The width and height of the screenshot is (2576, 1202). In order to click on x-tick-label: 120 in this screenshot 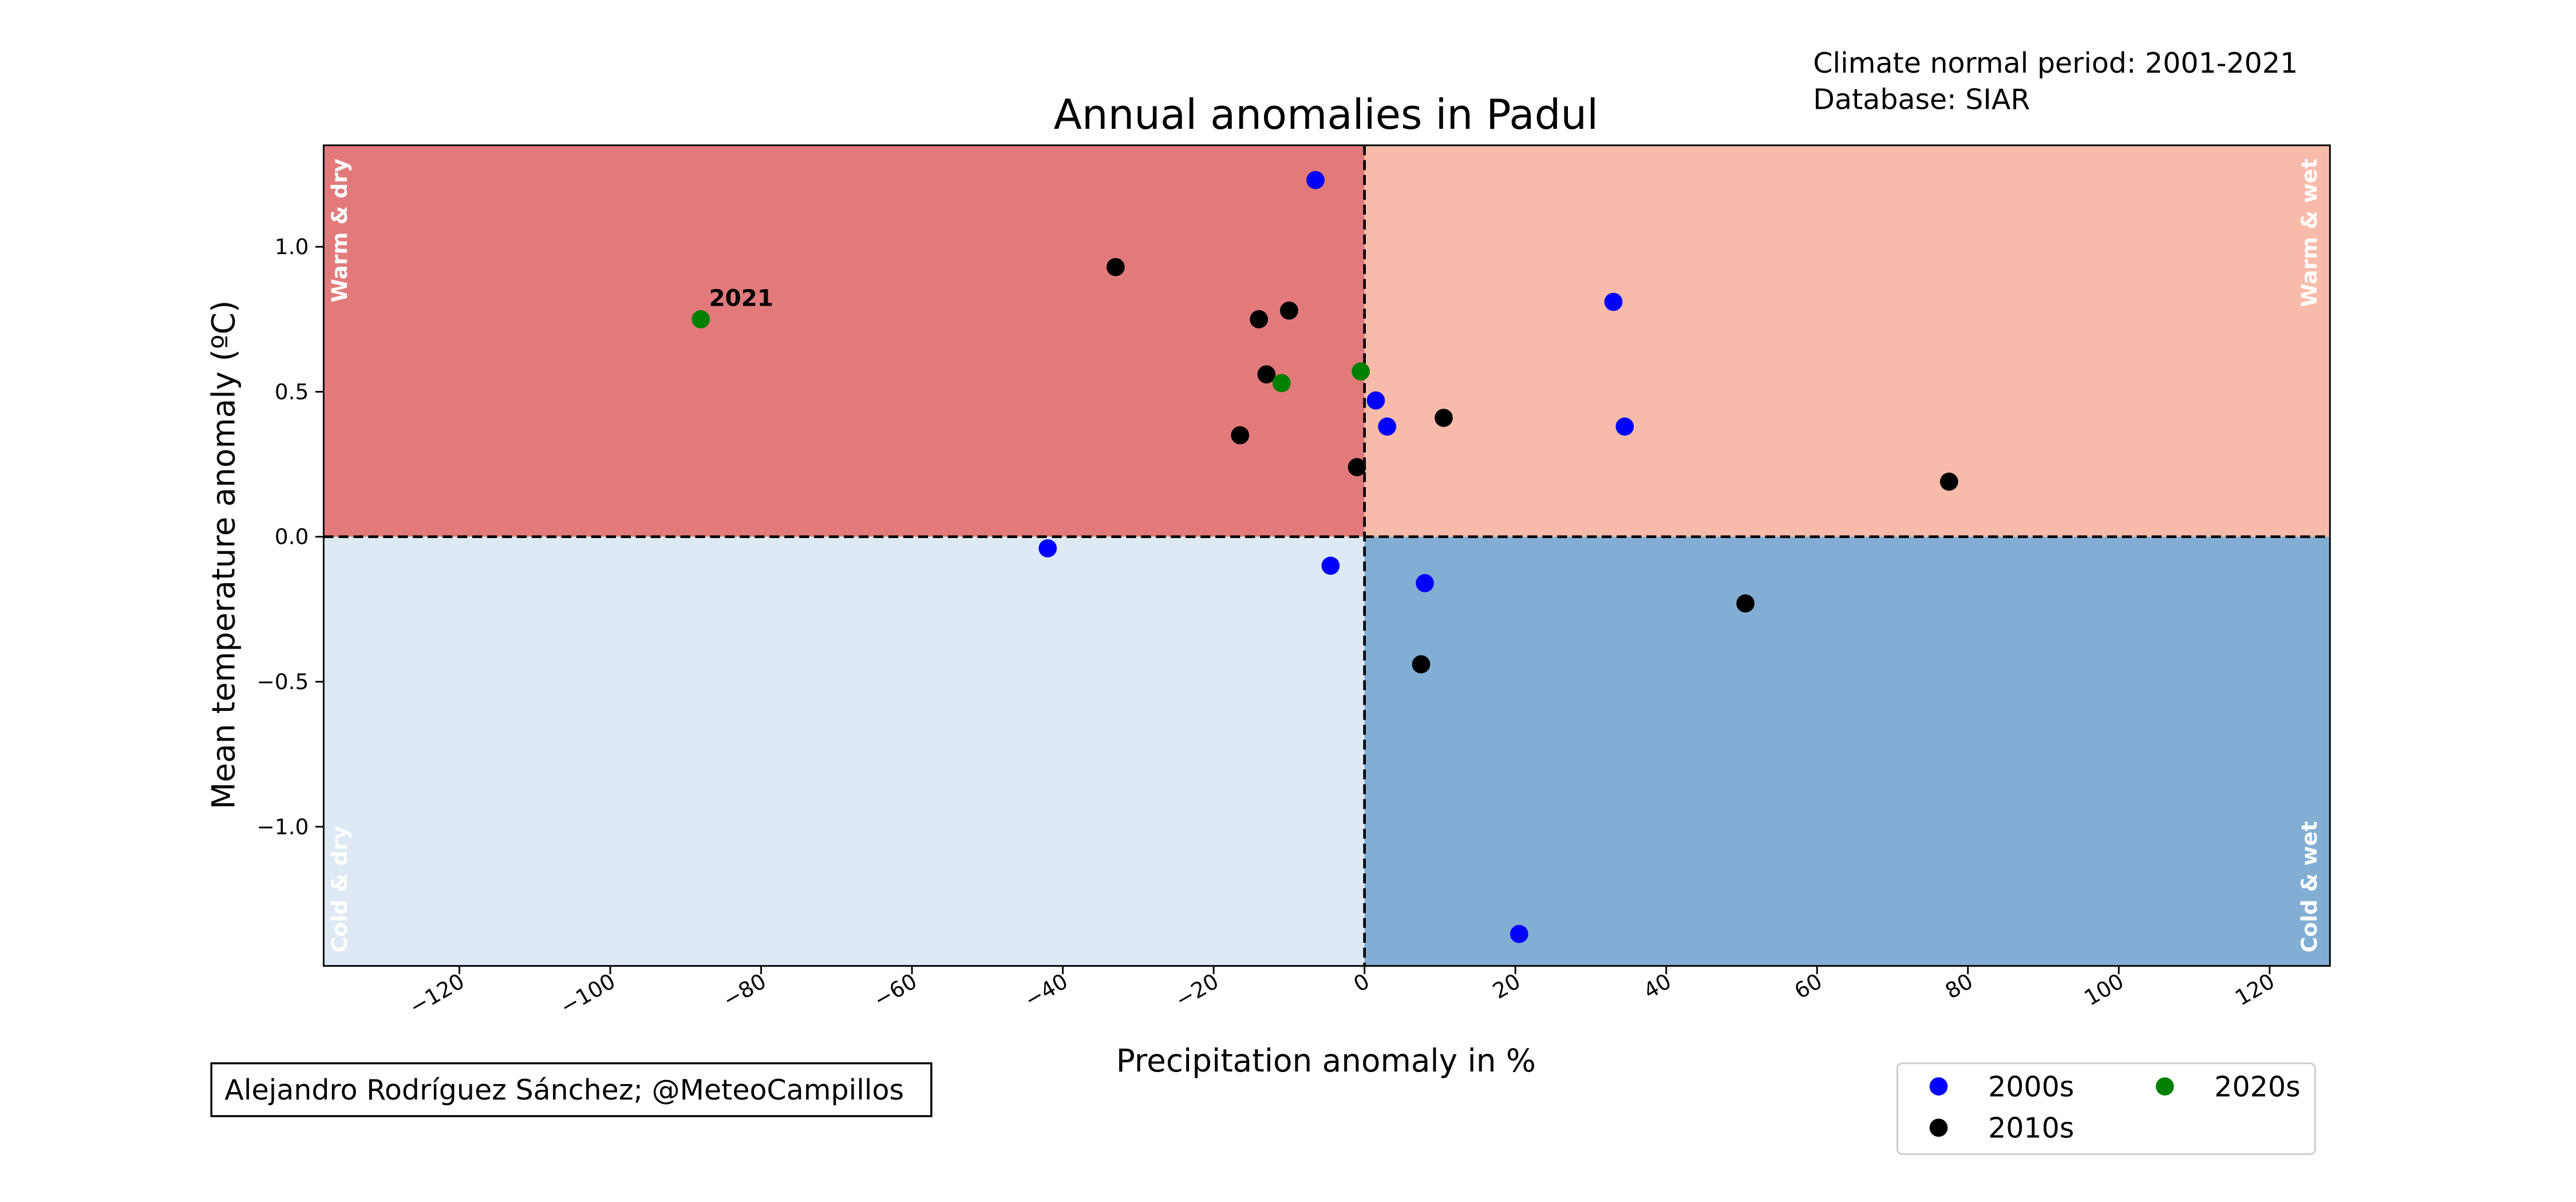, I will do `click(2255, 990)`.